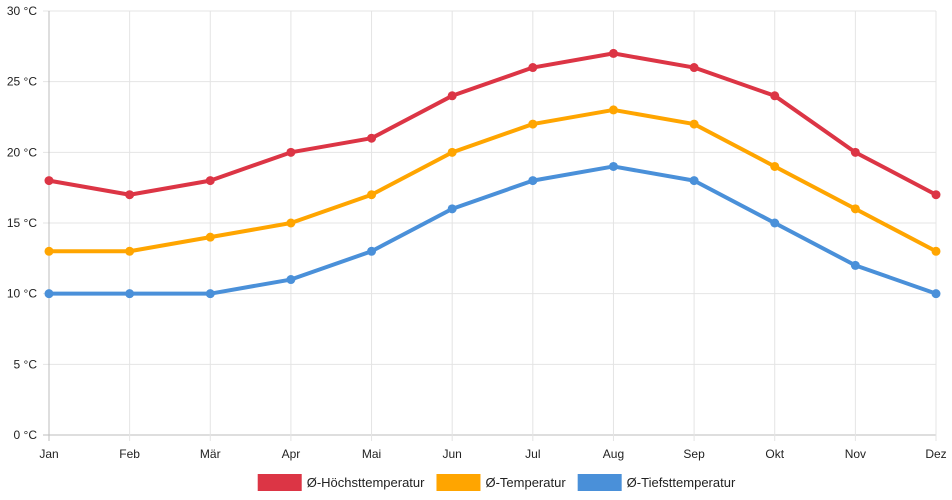 The image size is (952, 500). What do you see at coordinates (22, 82) in the screenshot?
I see `y-tick-label: 25 °C` at bounding box center [22, 82].